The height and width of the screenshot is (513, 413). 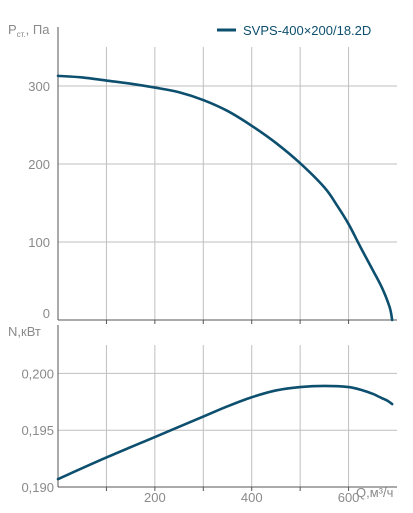 What do you see at coordinates (39, 164) in the screenshot?
I see `y-tick-label: 200` at bounding box center [39, 164].